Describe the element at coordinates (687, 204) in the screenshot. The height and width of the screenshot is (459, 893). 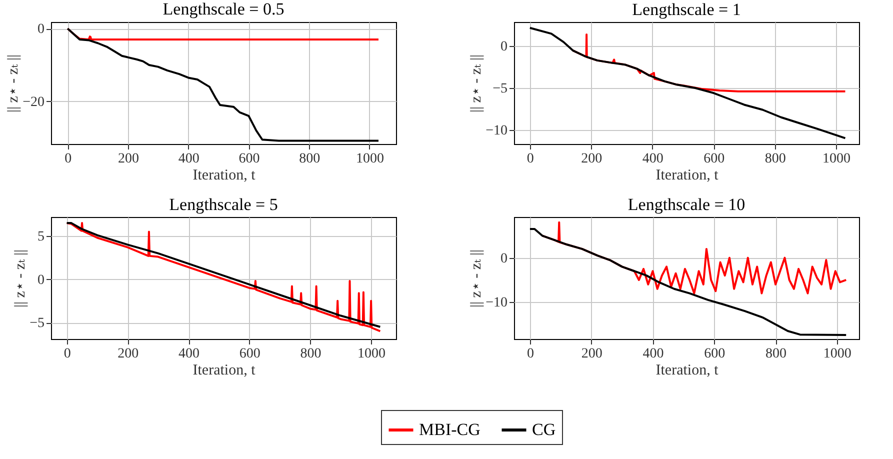
I see `chart-title: Lengthscale = 10` at that location.